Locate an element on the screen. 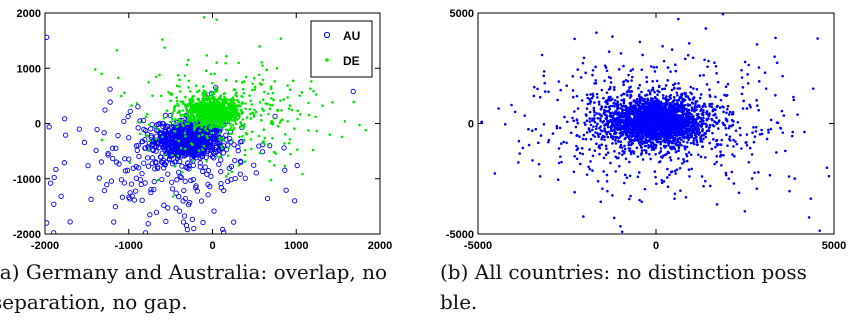 The height and width of the screenshot is (324, 857). legend-label-de: DE is located at coordinates (351, 61).